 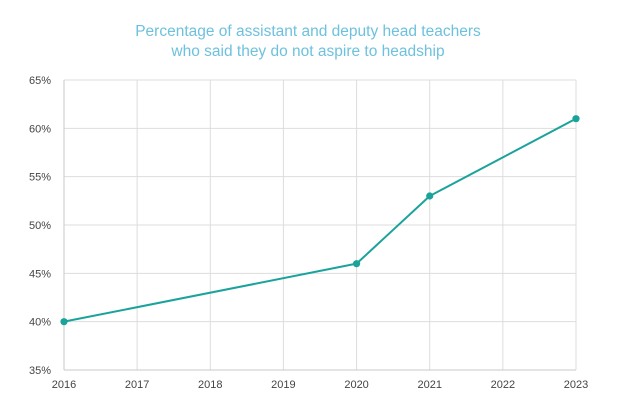 What do you see at coordinates (40, 178) in the screenshot?
I see `y-tick-label: 55%` at bounding box center [40, 178].